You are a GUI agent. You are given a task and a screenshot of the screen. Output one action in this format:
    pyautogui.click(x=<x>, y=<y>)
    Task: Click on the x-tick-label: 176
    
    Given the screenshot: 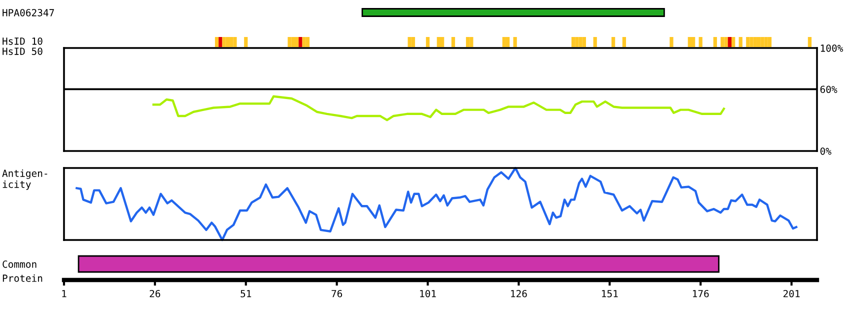 What is the action you would take?
    pyautogui.click(x=700, y=294)
    